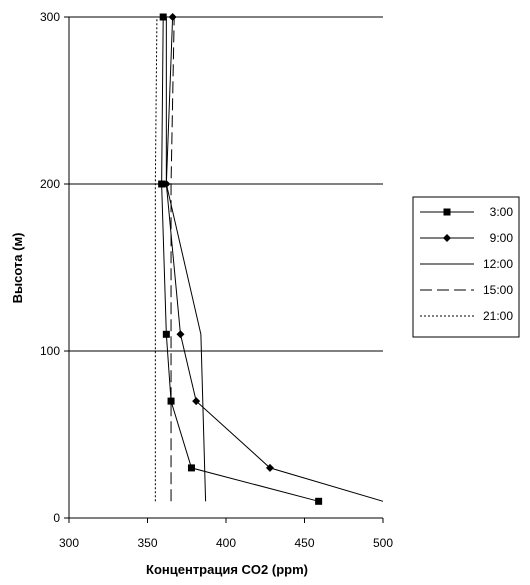 The width and height of the screenshot is (530, 585). Describe the element at coordinates (50, 17) in the screenshot. I see `y-tick-label: 300` at that location.